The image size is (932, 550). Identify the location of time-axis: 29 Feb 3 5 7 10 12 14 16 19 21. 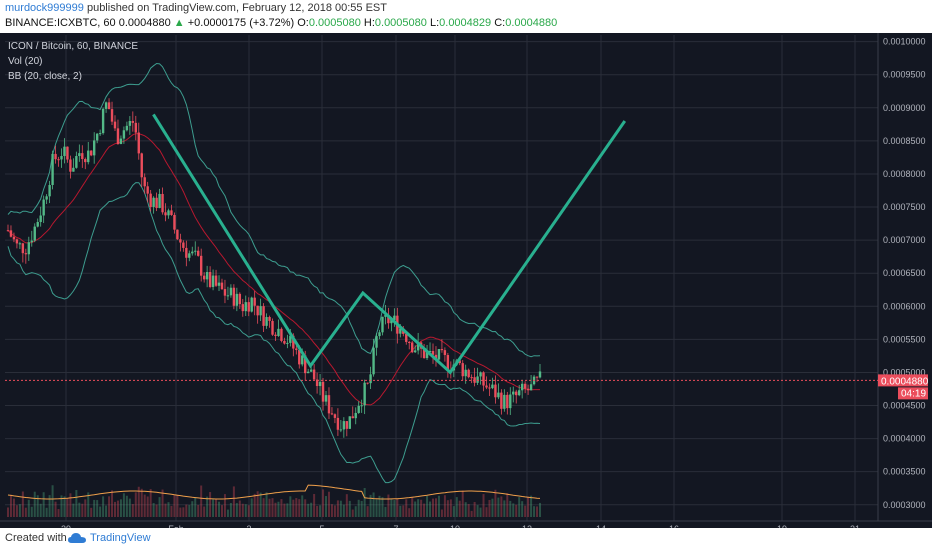
(466, 524).